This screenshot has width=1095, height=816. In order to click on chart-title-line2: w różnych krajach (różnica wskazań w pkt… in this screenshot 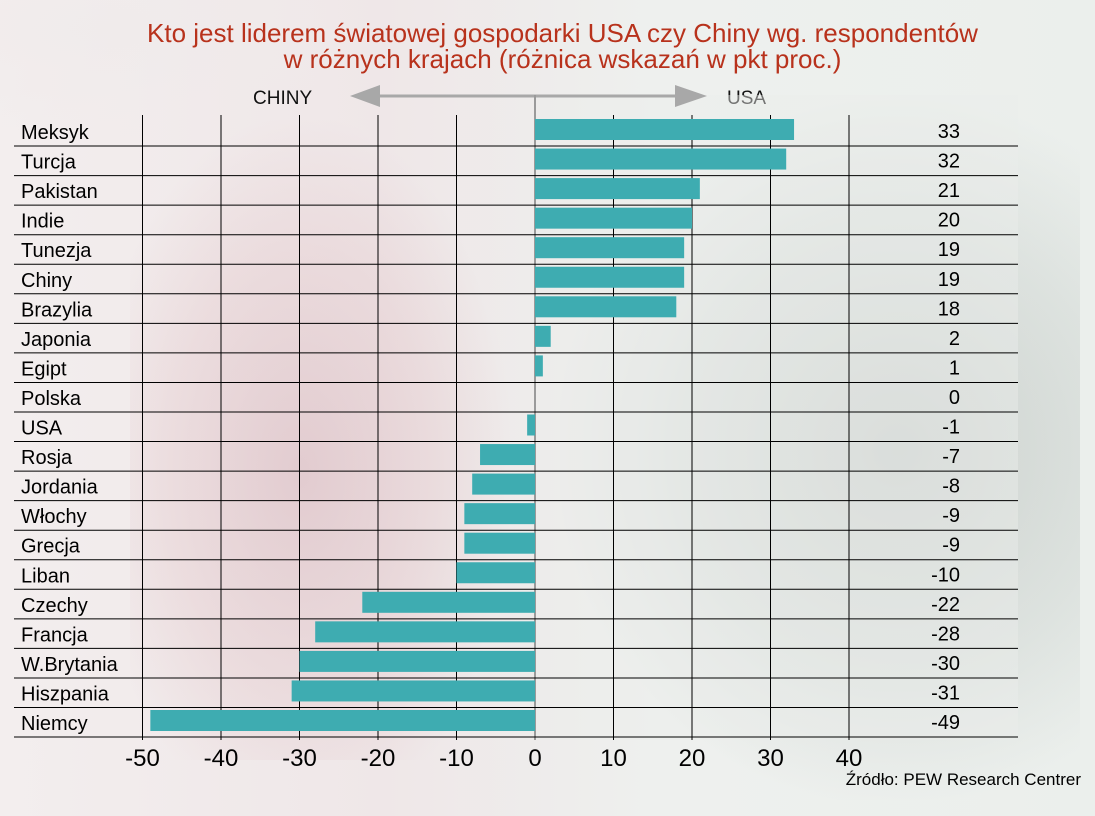, I will do `click(562, 59)`.